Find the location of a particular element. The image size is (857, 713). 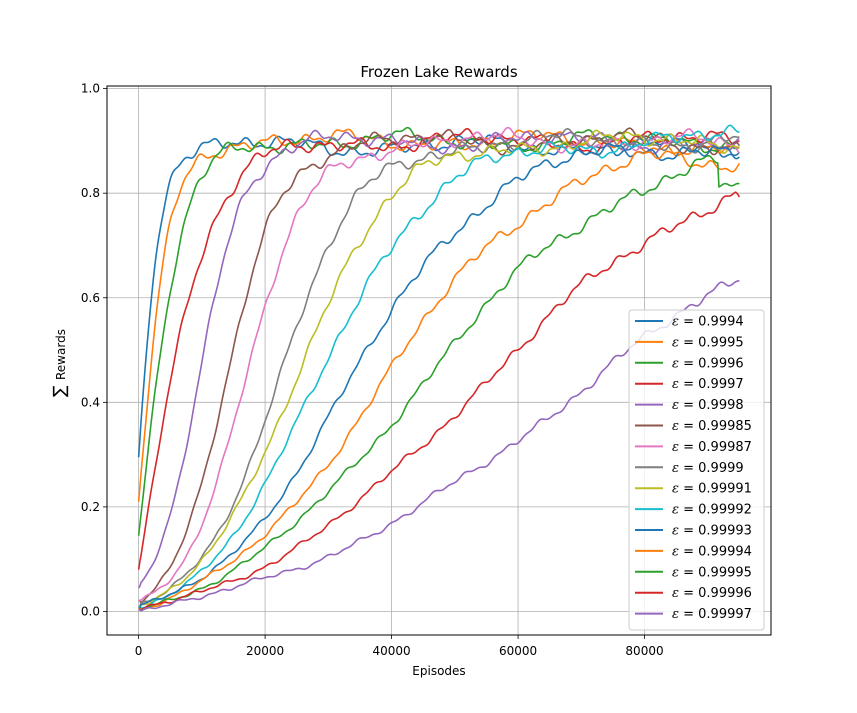

y-tick-label: 0.2 is located at coordinates (90, 507).